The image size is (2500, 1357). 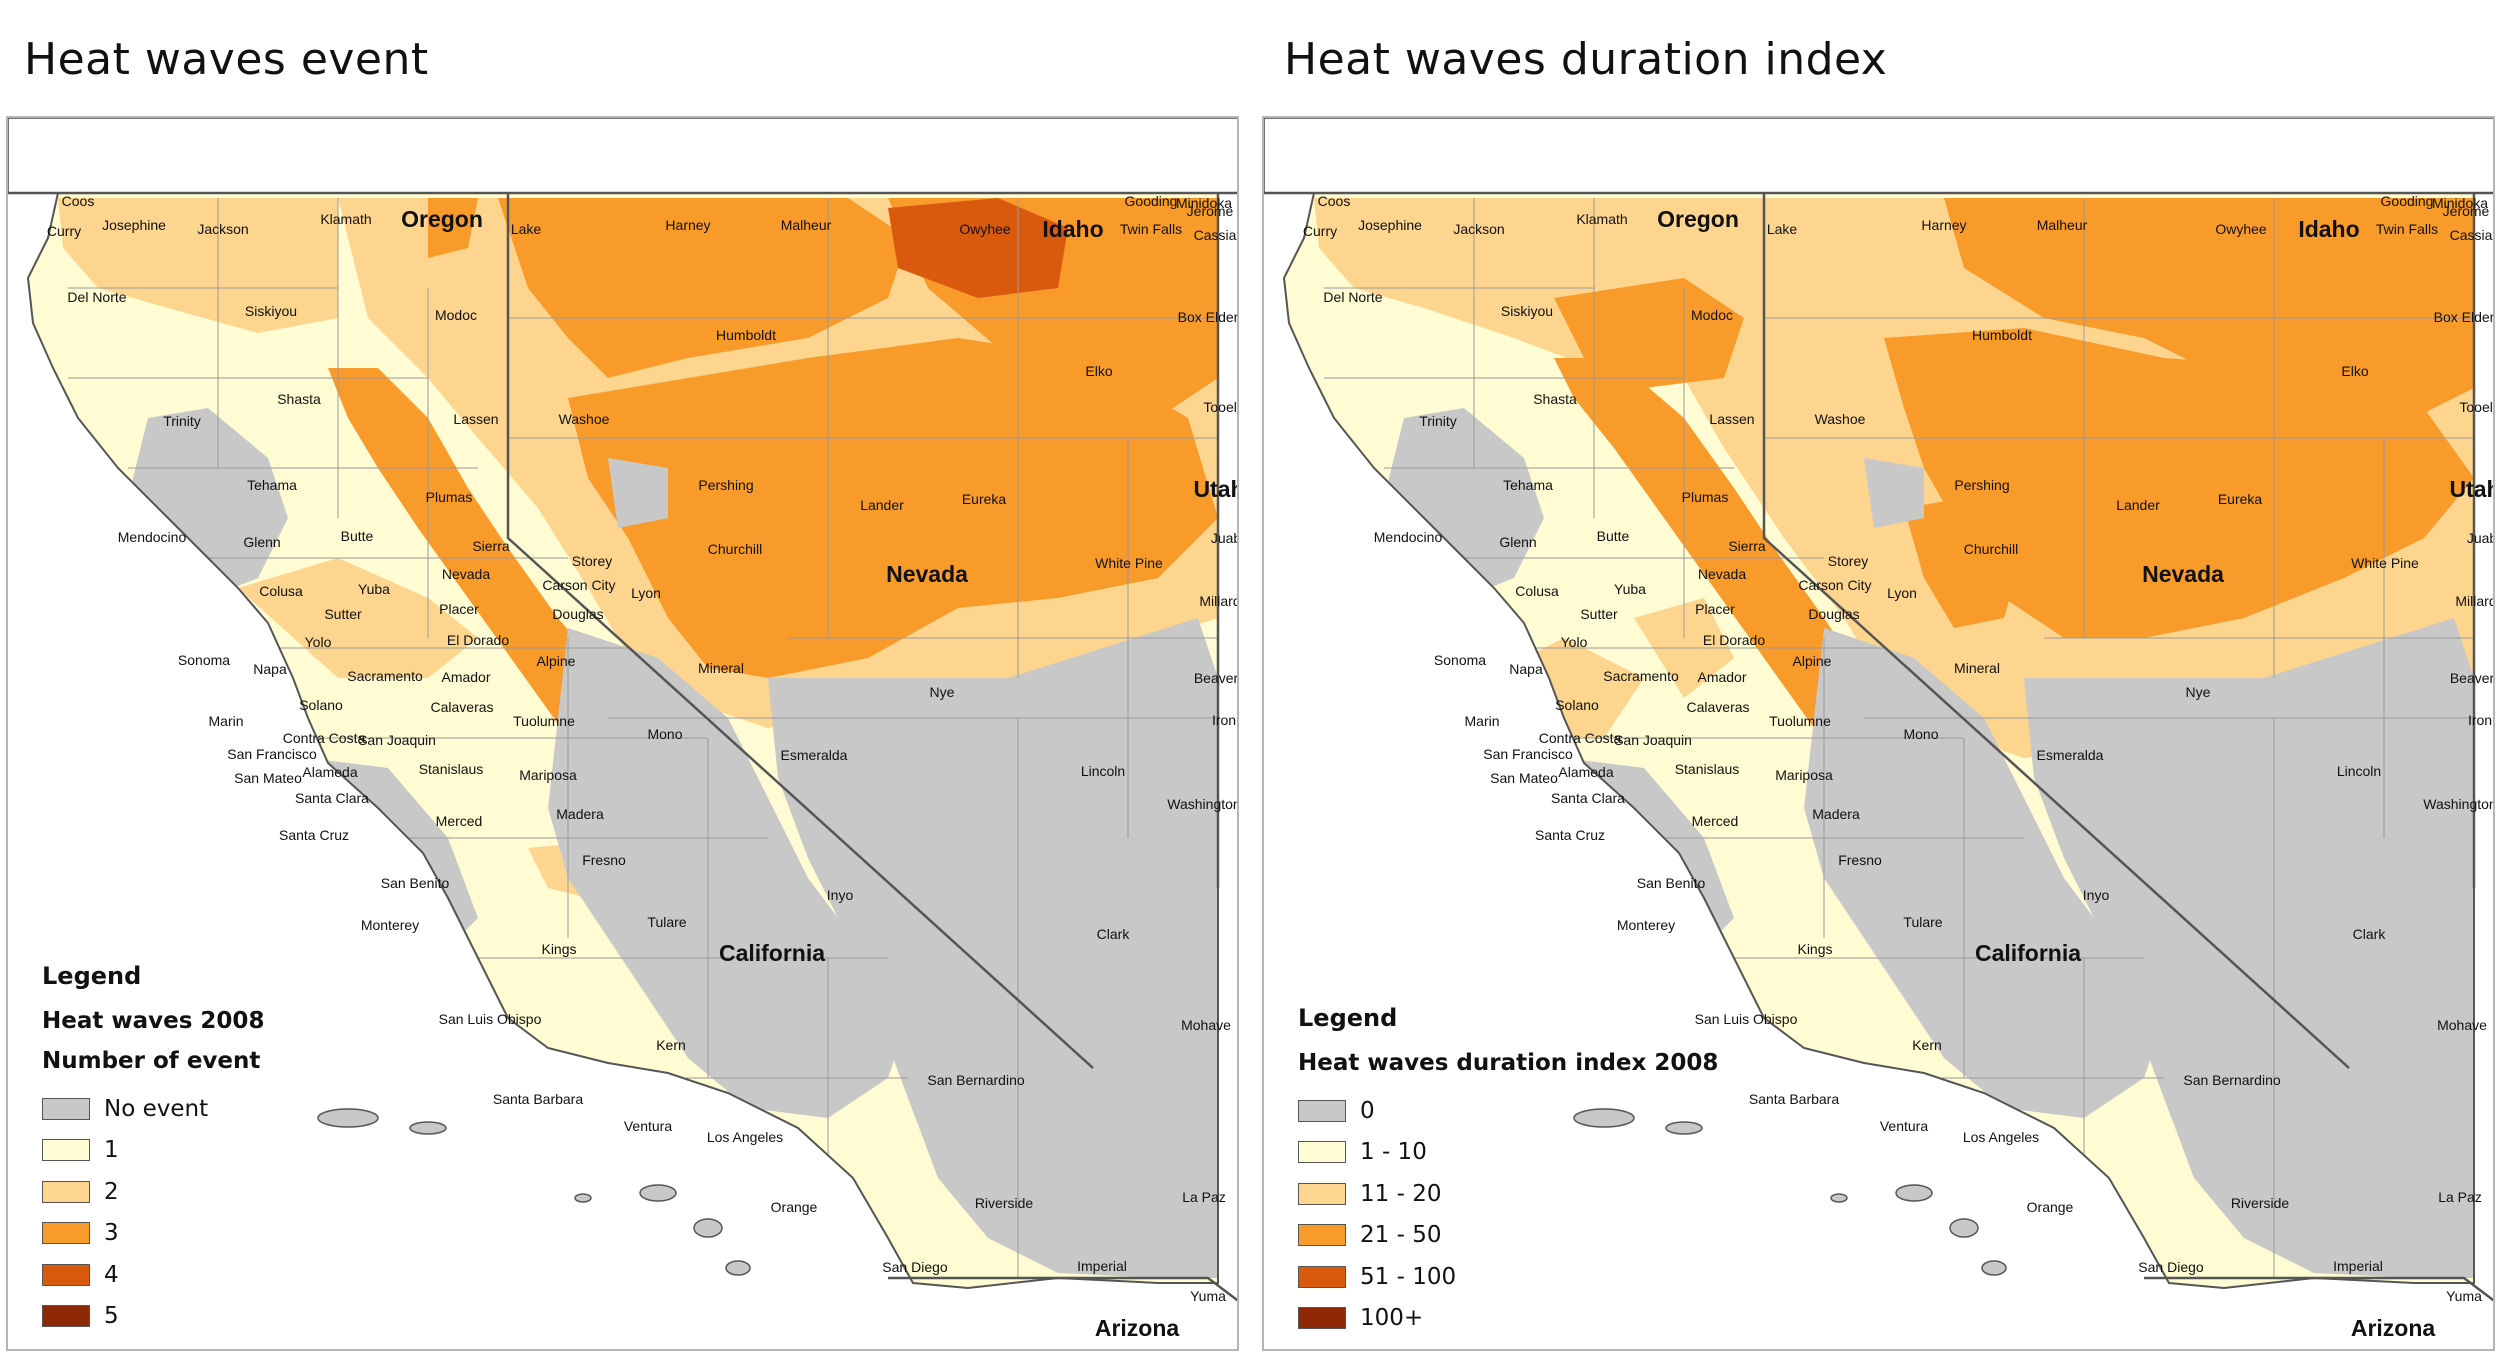 I want to click on county-label: Jerome, so click(x=2466, y=211).